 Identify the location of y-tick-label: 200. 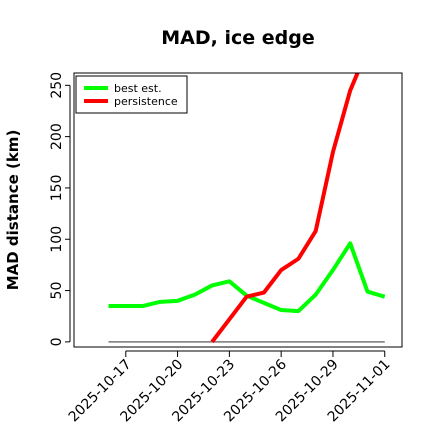
(57, 136).